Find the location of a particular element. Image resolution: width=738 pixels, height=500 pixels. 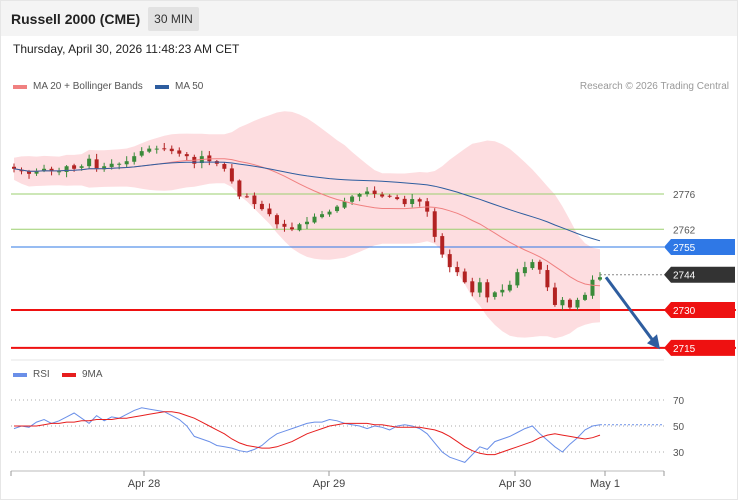

research-credit: Research © 2026 Trading Central is located at coordinates (654, 86).